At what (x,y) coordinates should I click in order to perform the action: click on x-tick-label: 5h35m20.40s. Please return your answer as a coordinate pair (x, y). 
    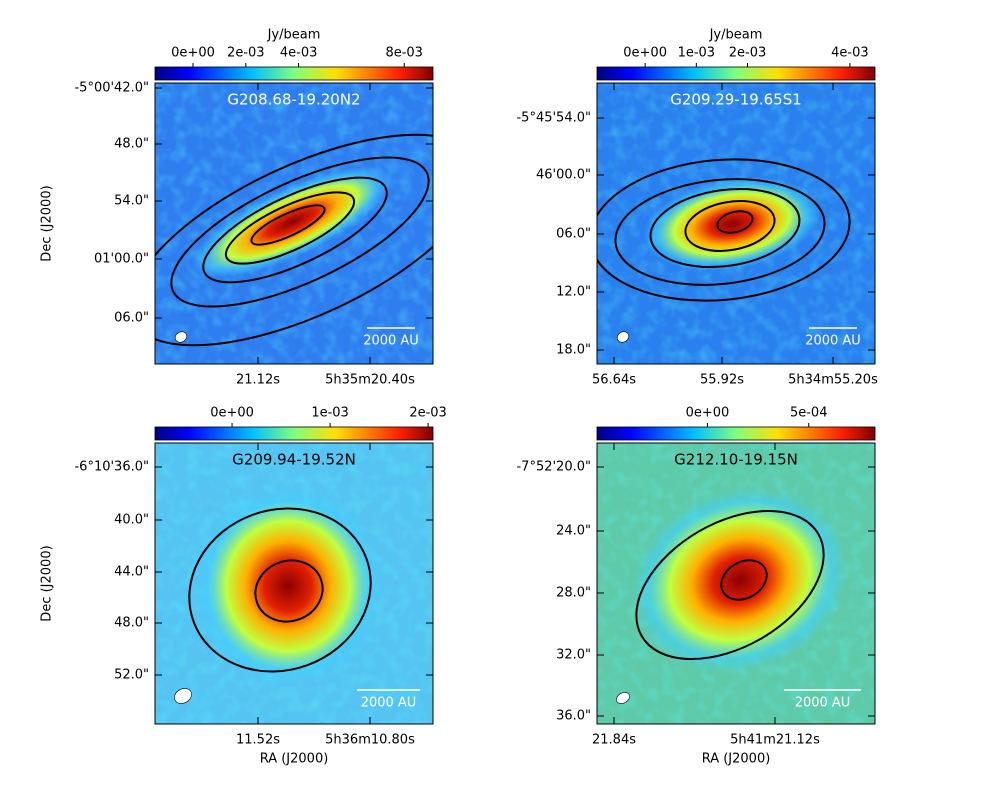
    Looking at the image, I should click on (370, 380).